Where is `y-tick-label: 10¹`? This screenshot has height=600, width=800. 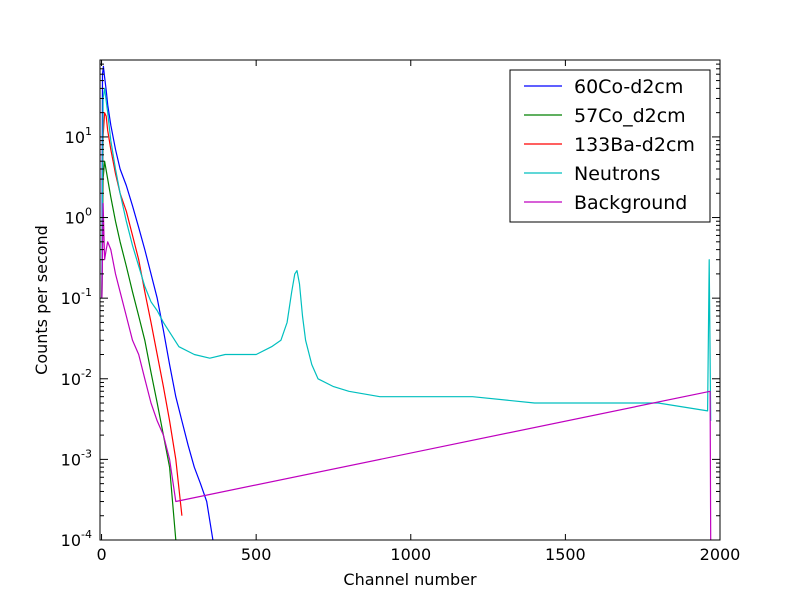
y-tick-label: 10¹ is located at coordinates (78, 136).